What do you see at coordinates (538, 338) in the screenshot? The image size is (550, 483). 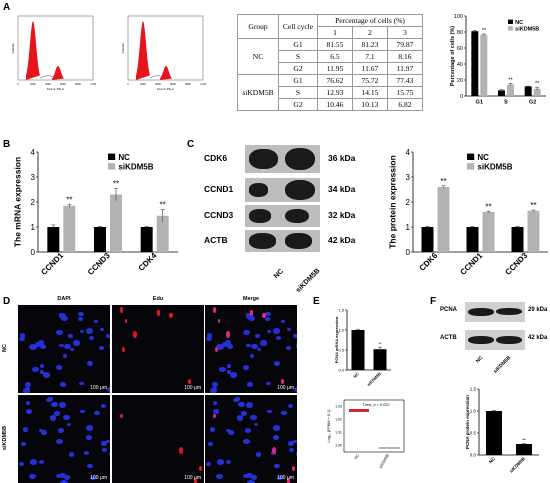 I see `blot-kda-label: 42 kDa` at bounding box center [538, 338].